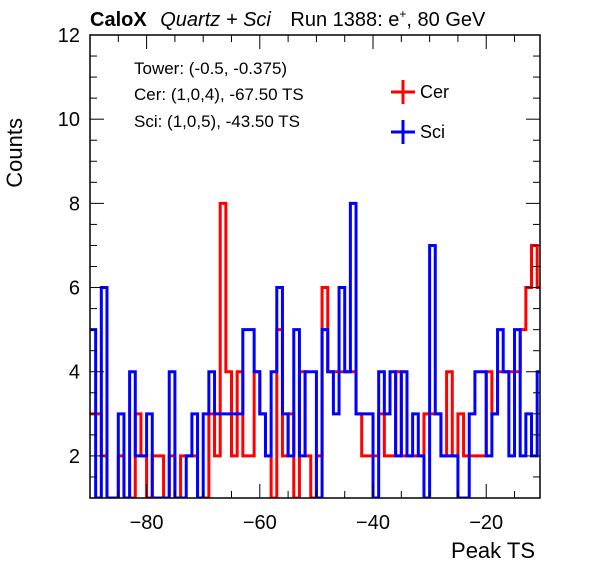 This screenshot has height=572, width=596. I want to click on y-tick-label: 2, so click(74, 457).